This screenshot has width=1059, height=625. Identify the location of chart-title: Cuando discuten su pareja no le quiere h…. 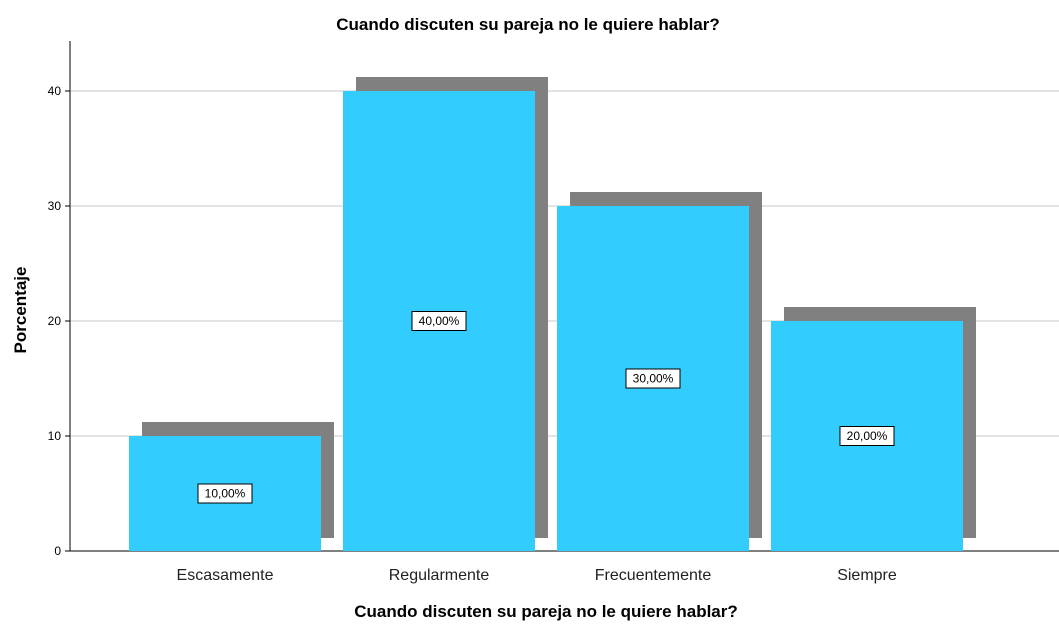
(528, 24).